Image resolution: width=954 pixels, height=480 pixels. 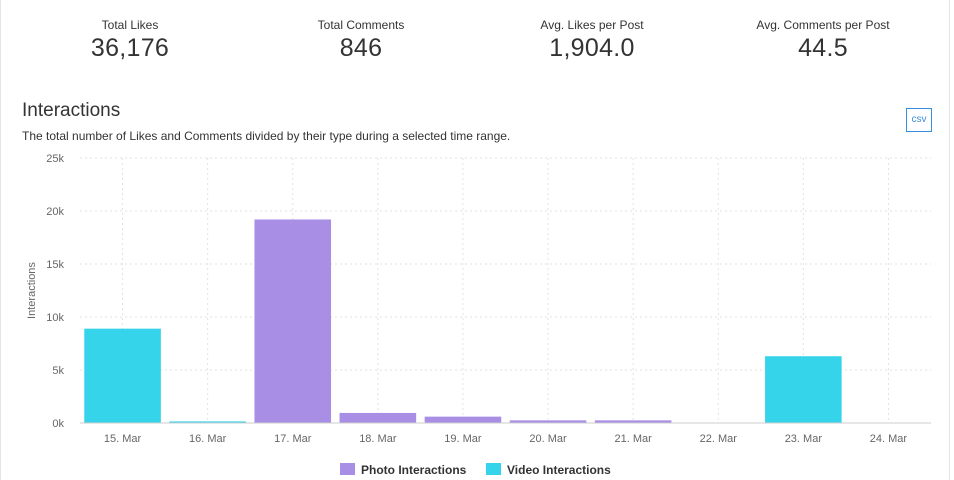 What do you see at coordinates (378, 439) in the screenshot?
I see `x-tick-label: 18. Mar` at bounding box center [378, 439].